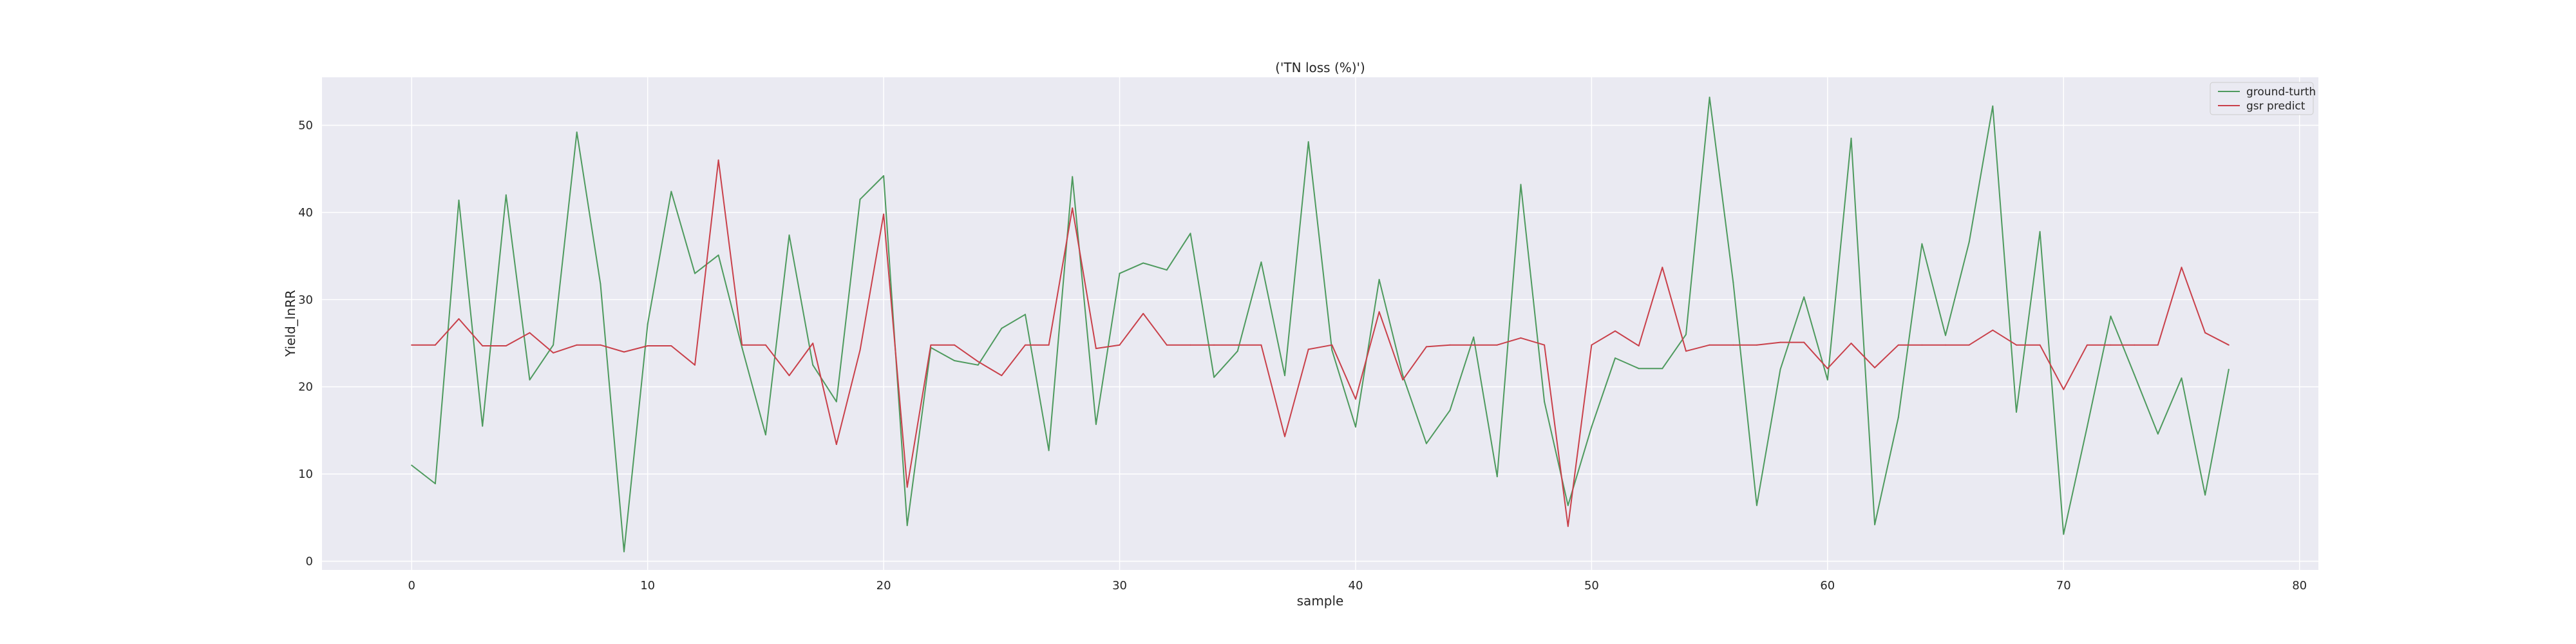 Image resolution: width=2576 pixels, height=644 pixels. I want to click on x-tick-label: 20, so click(883, 586).